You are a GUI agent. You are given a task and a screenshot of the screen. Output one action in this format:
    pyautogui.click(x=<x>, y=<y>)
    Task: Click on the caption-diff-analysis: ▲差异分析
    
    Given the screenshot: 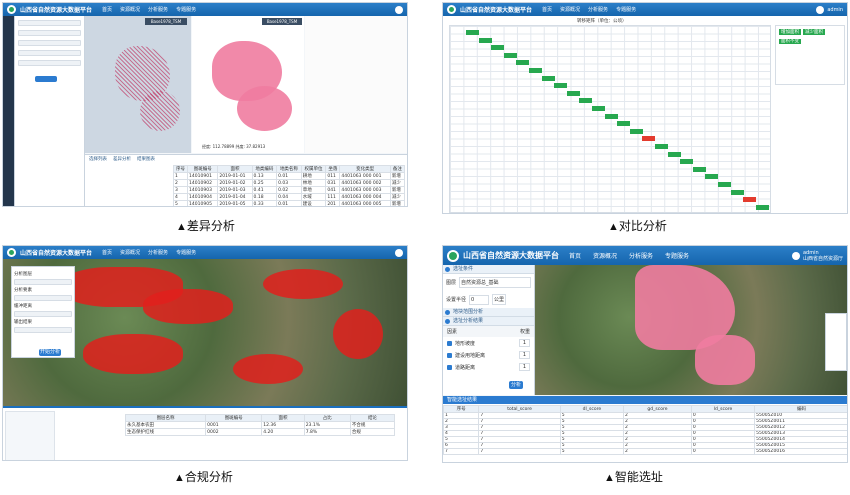 What is the action you would take?
    pyautogui.click(x=205, y=226)
    